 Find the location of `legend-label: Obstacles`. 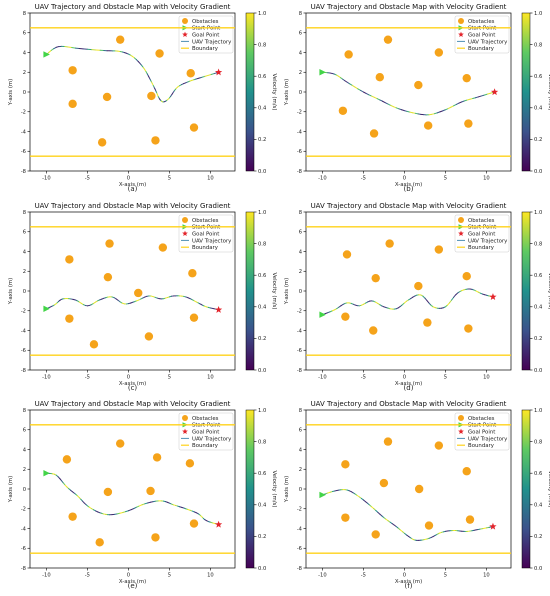

legend-label: Obstacles is located at coordinates (481, 221).